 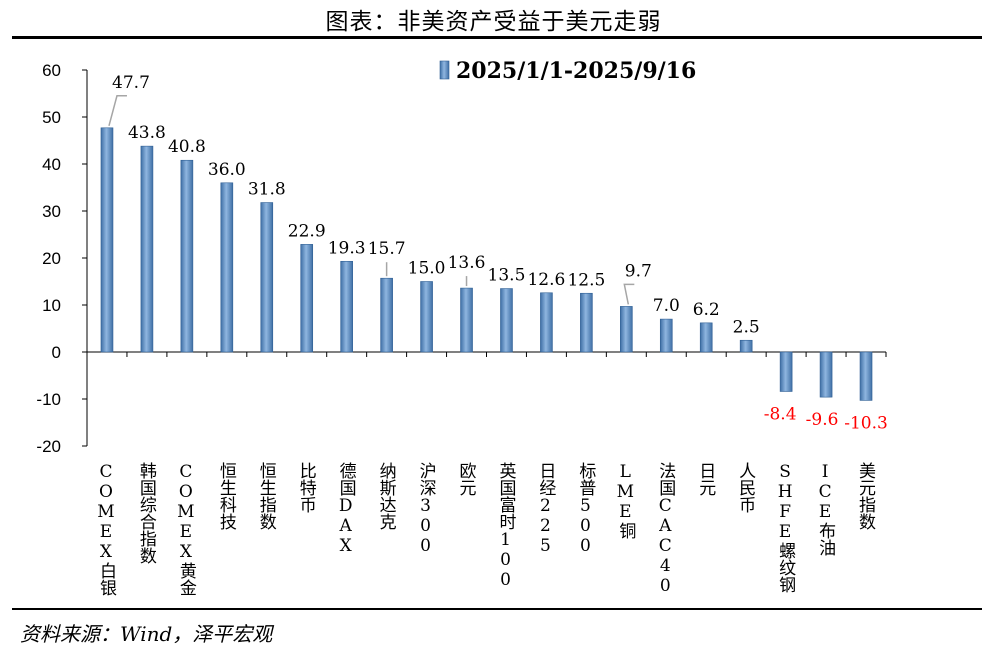 I want to click on category-label: 法国CAC40, so click(x=665, y=529).